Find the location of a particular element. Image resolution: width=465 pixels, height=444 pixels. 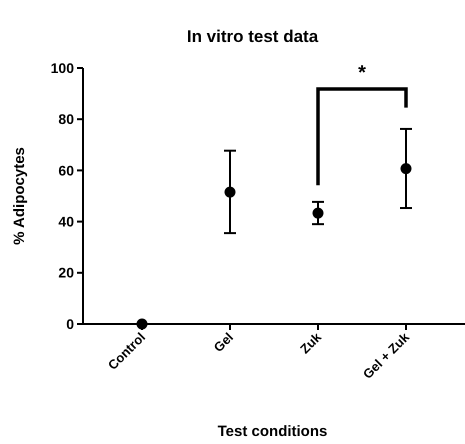

x-tick-label: Gel is located at coordinates (223, 342).